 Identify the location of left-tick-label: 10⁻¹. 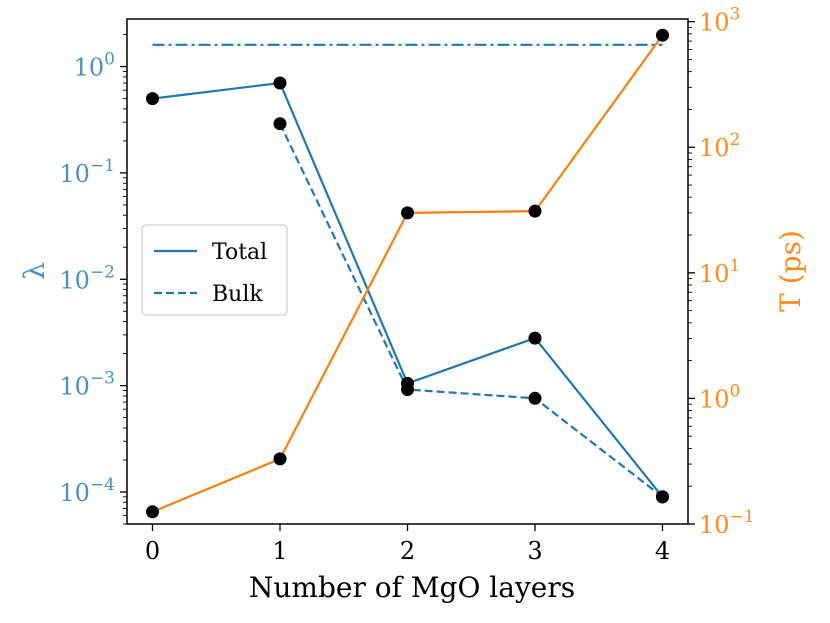
(87, 172).